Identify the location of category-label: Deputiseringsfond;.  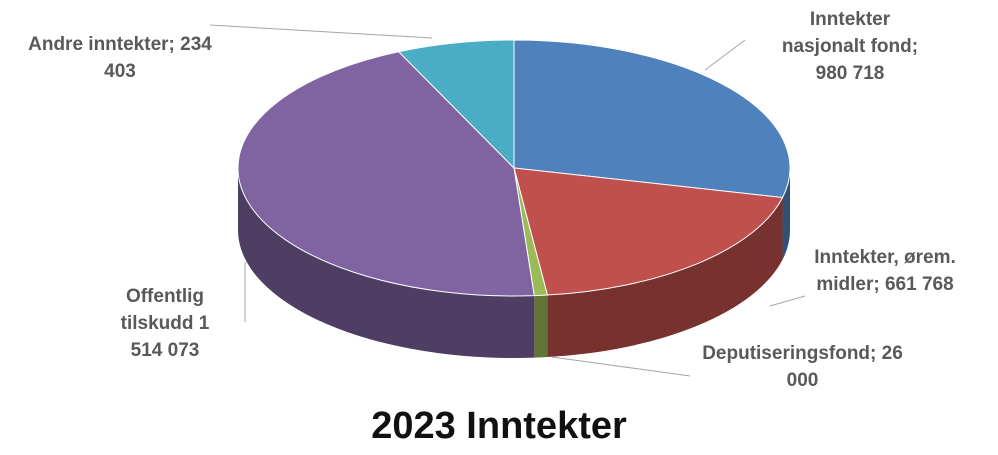
(789, 353).